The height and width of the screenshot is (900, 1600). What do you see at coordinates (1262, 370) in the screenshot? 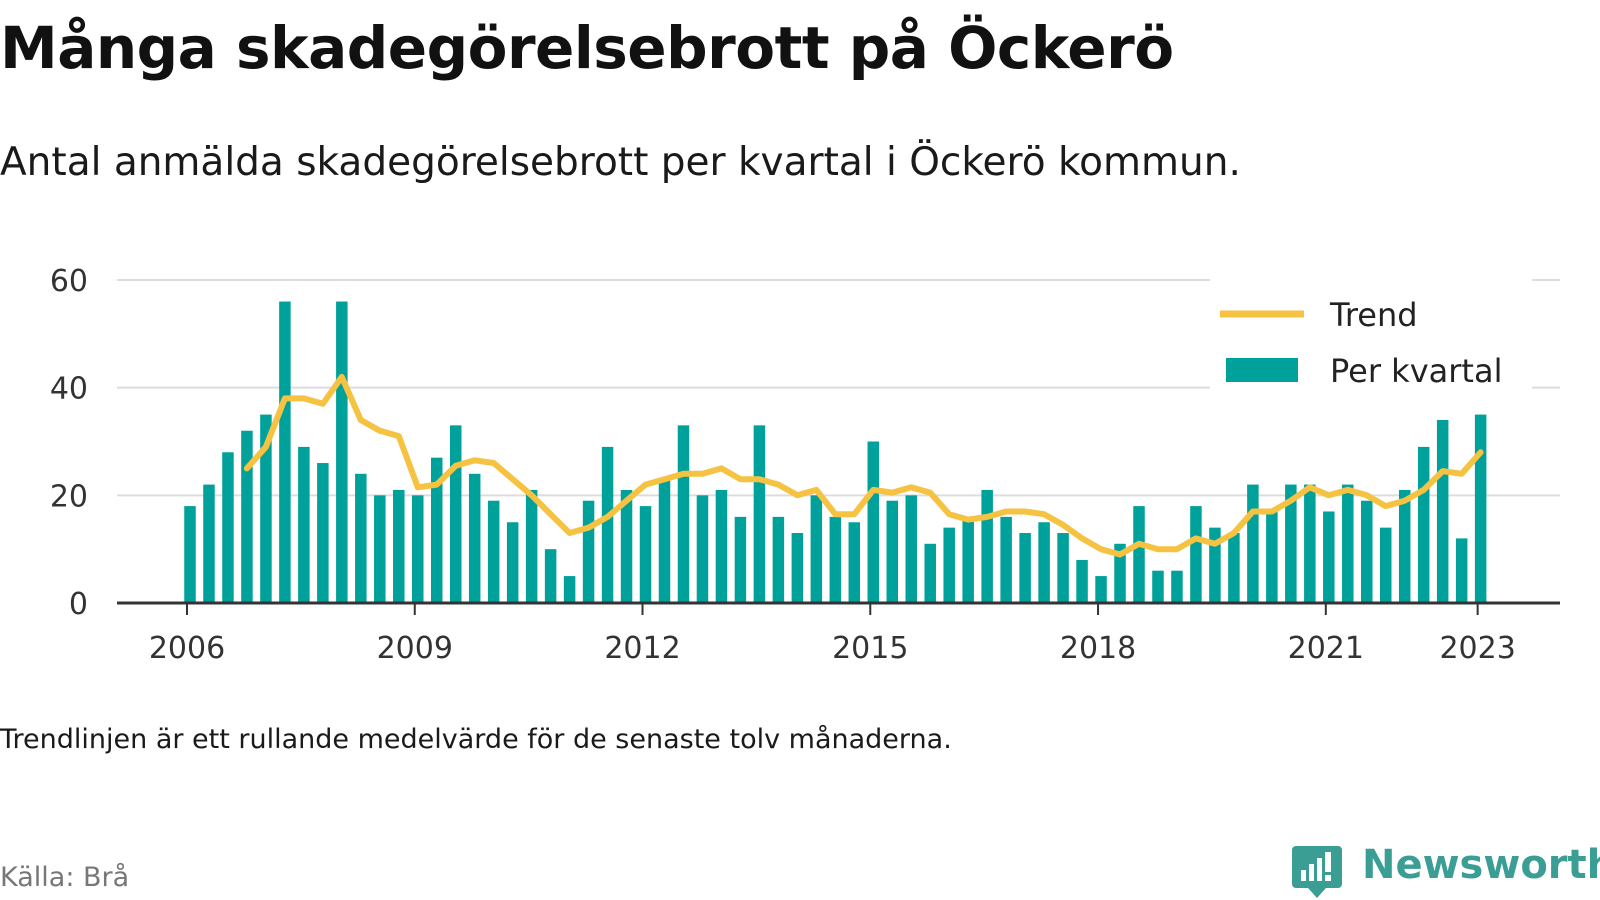
I see `legend-bar-swatch` at bounding box center [1262, 370].